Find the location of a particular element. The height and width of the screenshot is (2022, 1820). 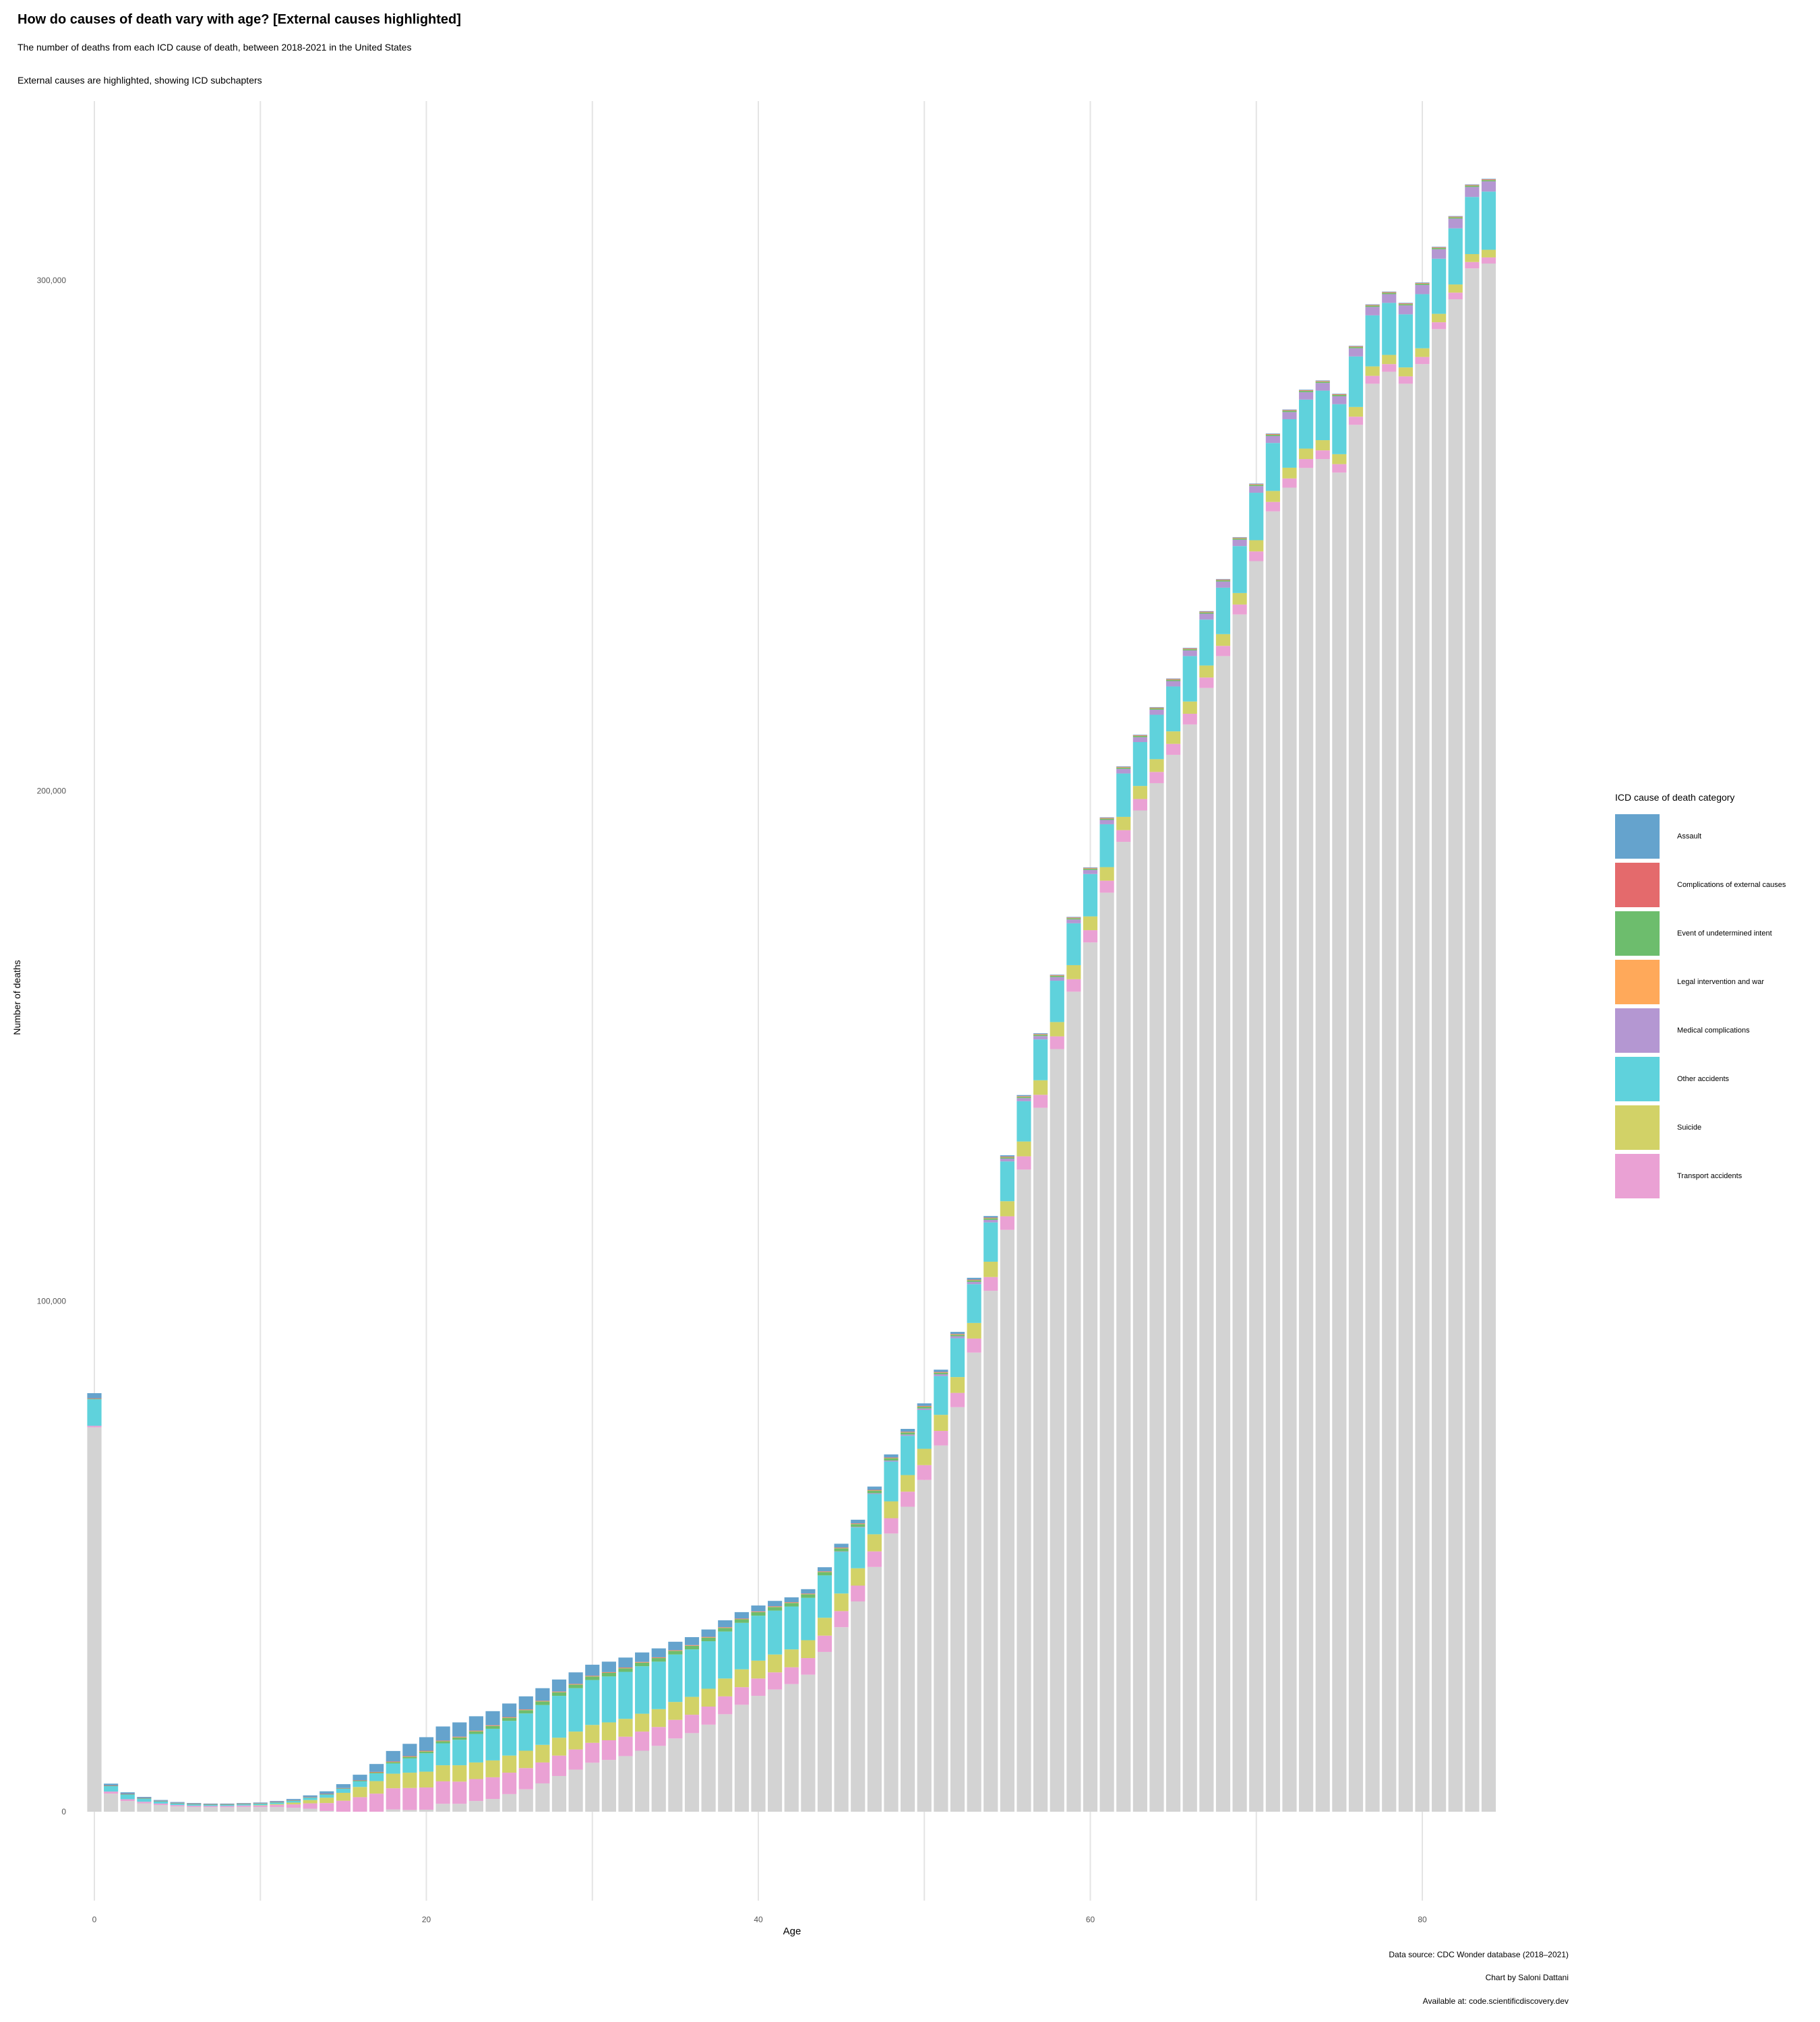

y-tick-label: 300,000 is located at coordinates (52, 280).